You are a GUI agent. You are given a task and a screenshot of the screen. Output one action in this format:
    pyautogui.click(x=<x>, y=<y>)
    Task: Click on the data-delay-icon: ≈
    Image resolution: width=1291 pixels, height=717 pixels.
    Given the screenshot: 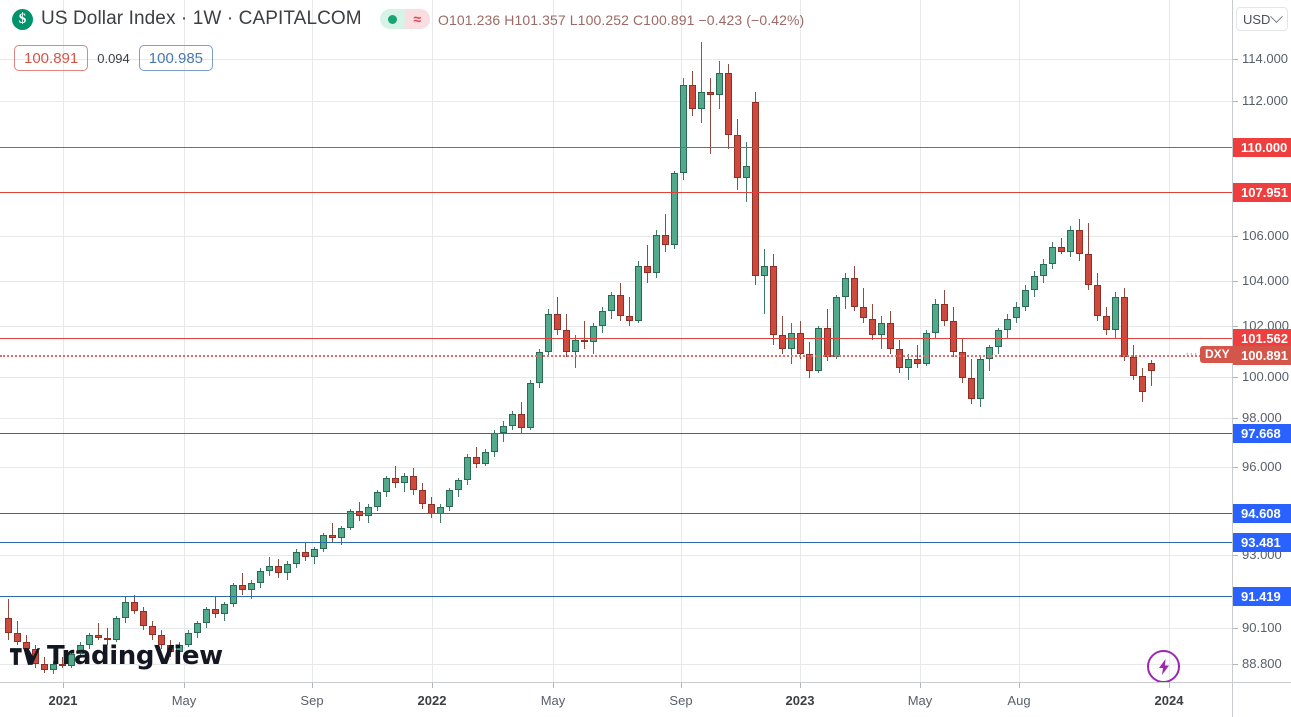 What is the action you would take?
    pyautogui.click(x=417, y=19)
    